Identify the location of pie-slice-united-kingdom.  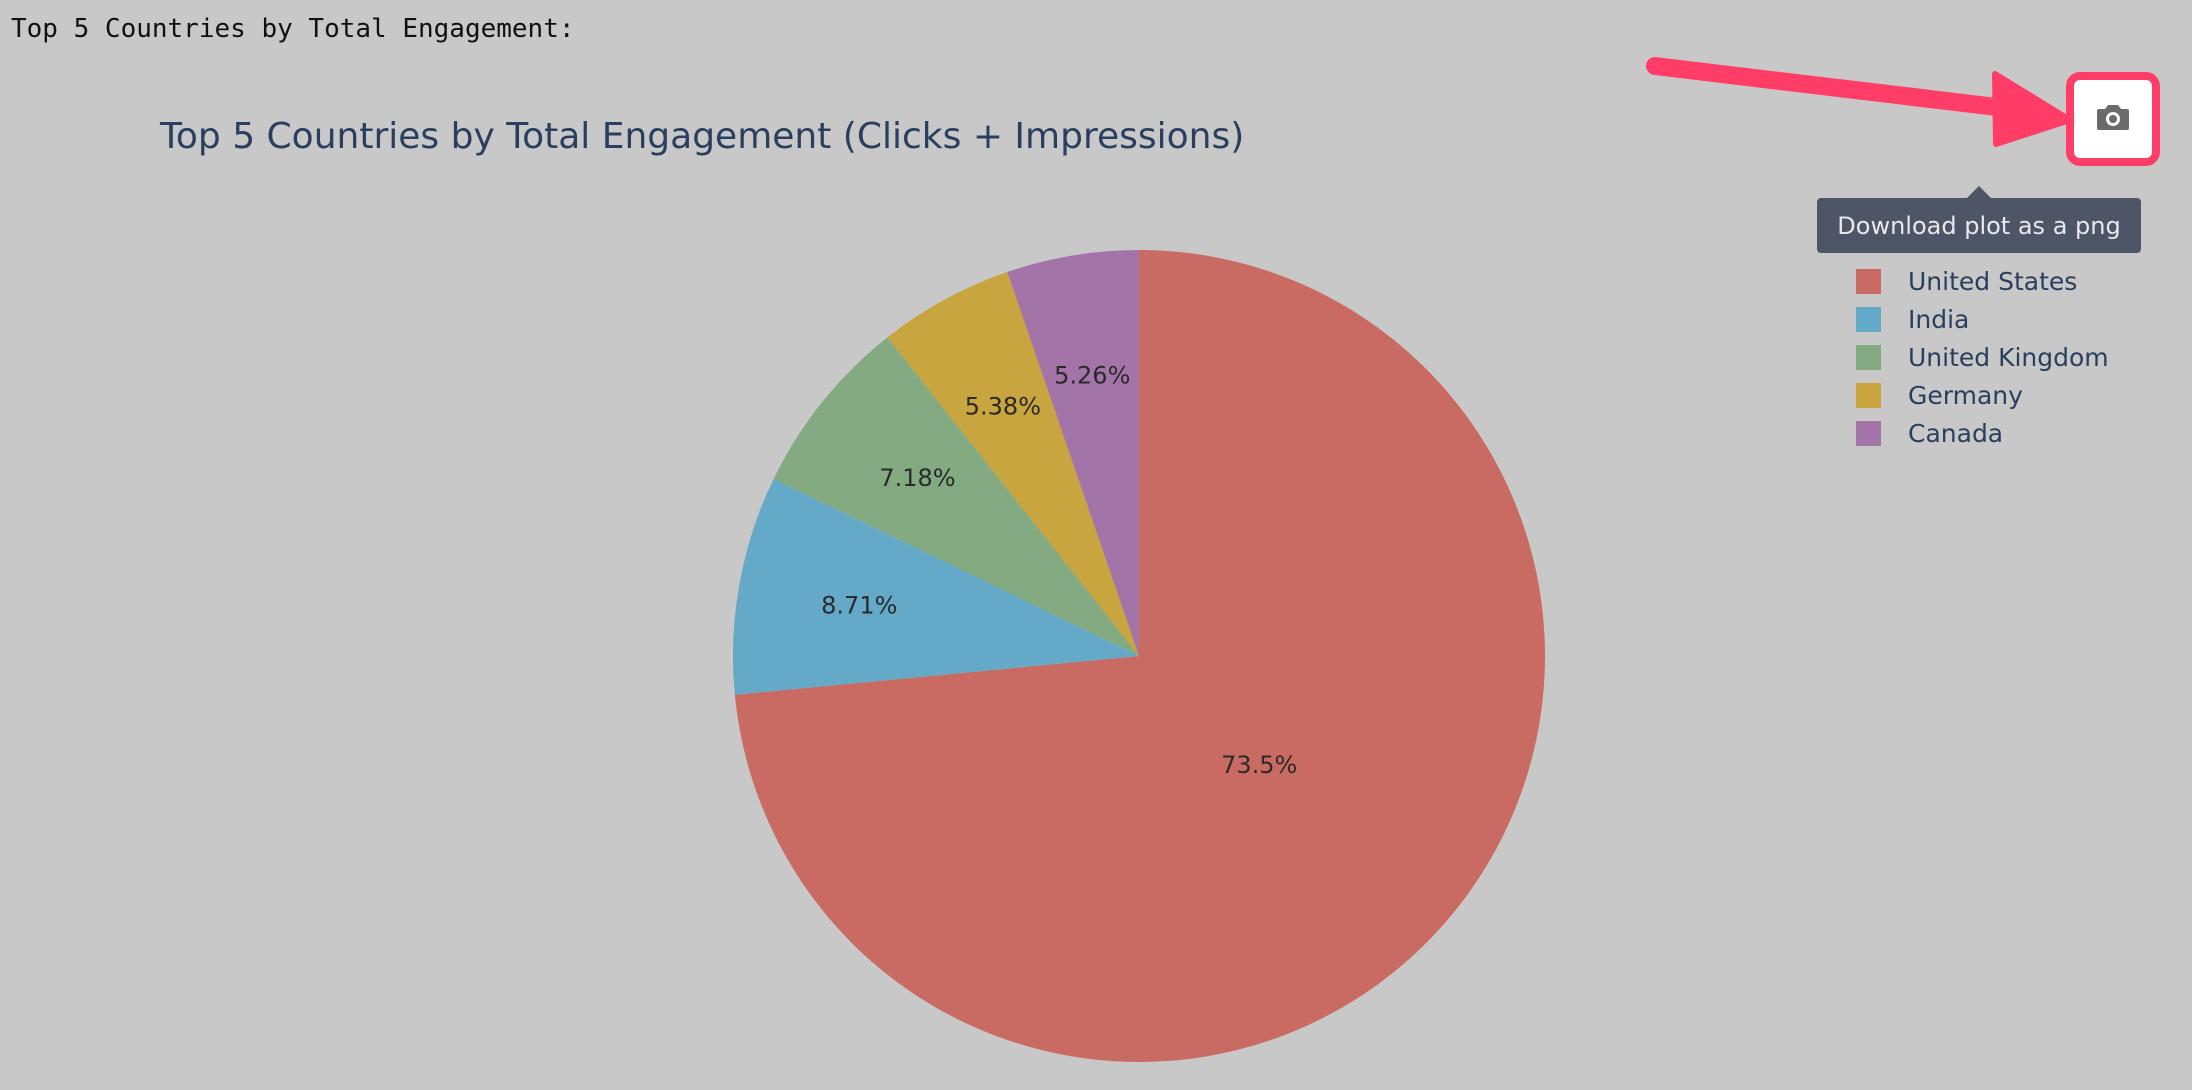
(956, 496).